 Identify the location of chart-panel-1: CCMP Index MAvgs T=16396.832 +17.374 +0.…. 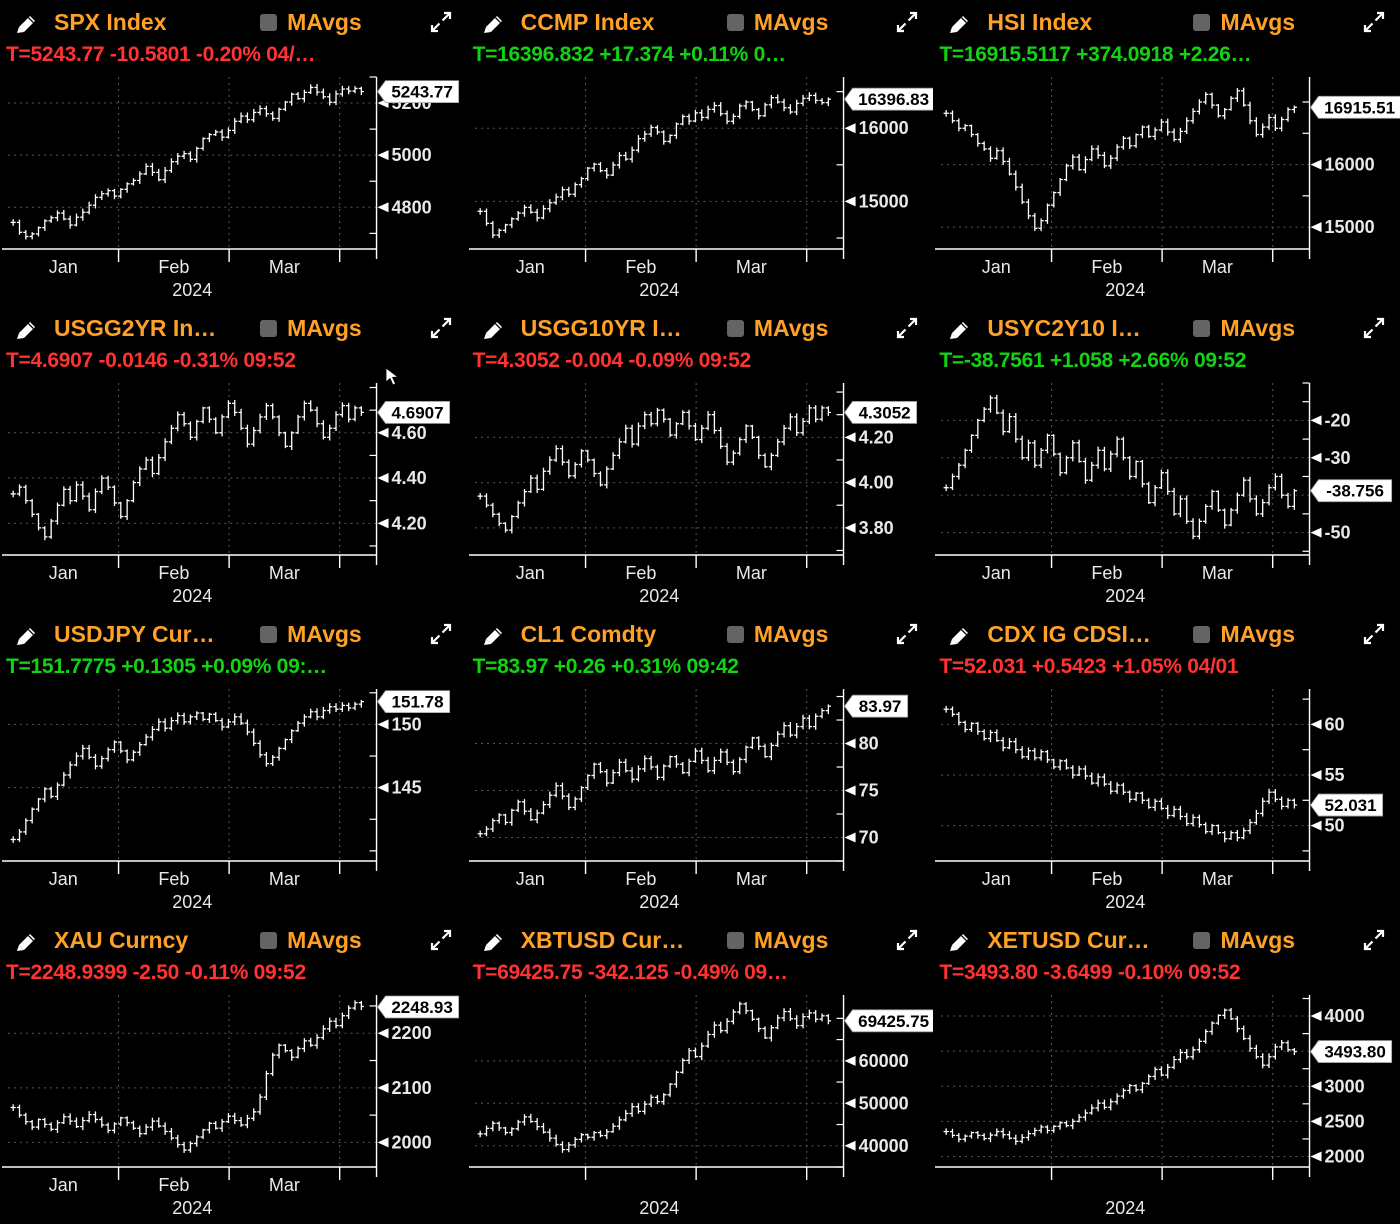
(700, 153).